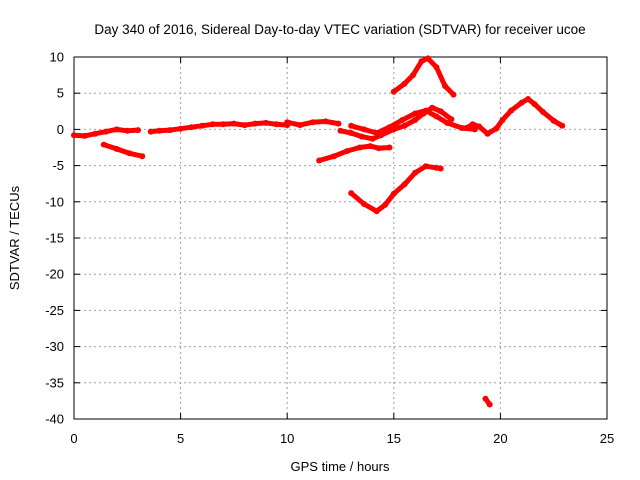 This screenshot has width=640, height=480. Describe the element at coordinates (54, 310) in the screenshot. I see `y-tick-label: -25` at that location.